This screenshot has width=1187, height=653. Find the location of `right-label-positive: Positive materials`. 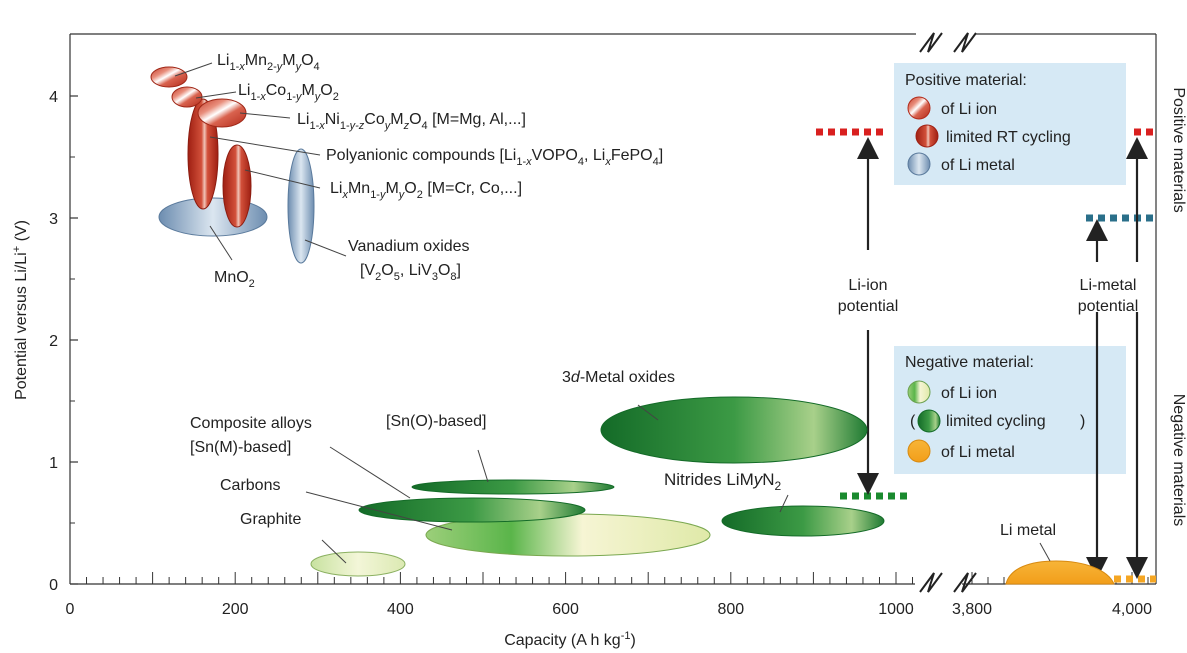

right-label-positive: Positive materials is located at coordinates (1178, 149).